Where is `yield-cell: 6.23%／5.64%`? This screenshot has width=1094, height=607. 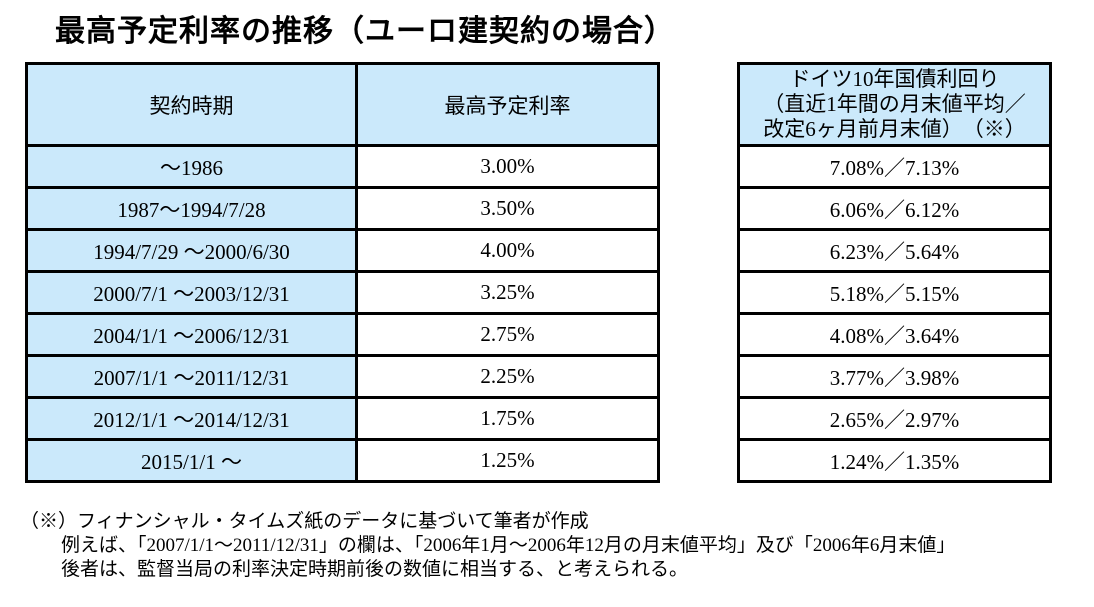 yield-cell: 6.23%／5.64% is located at coordinates (894, 250).